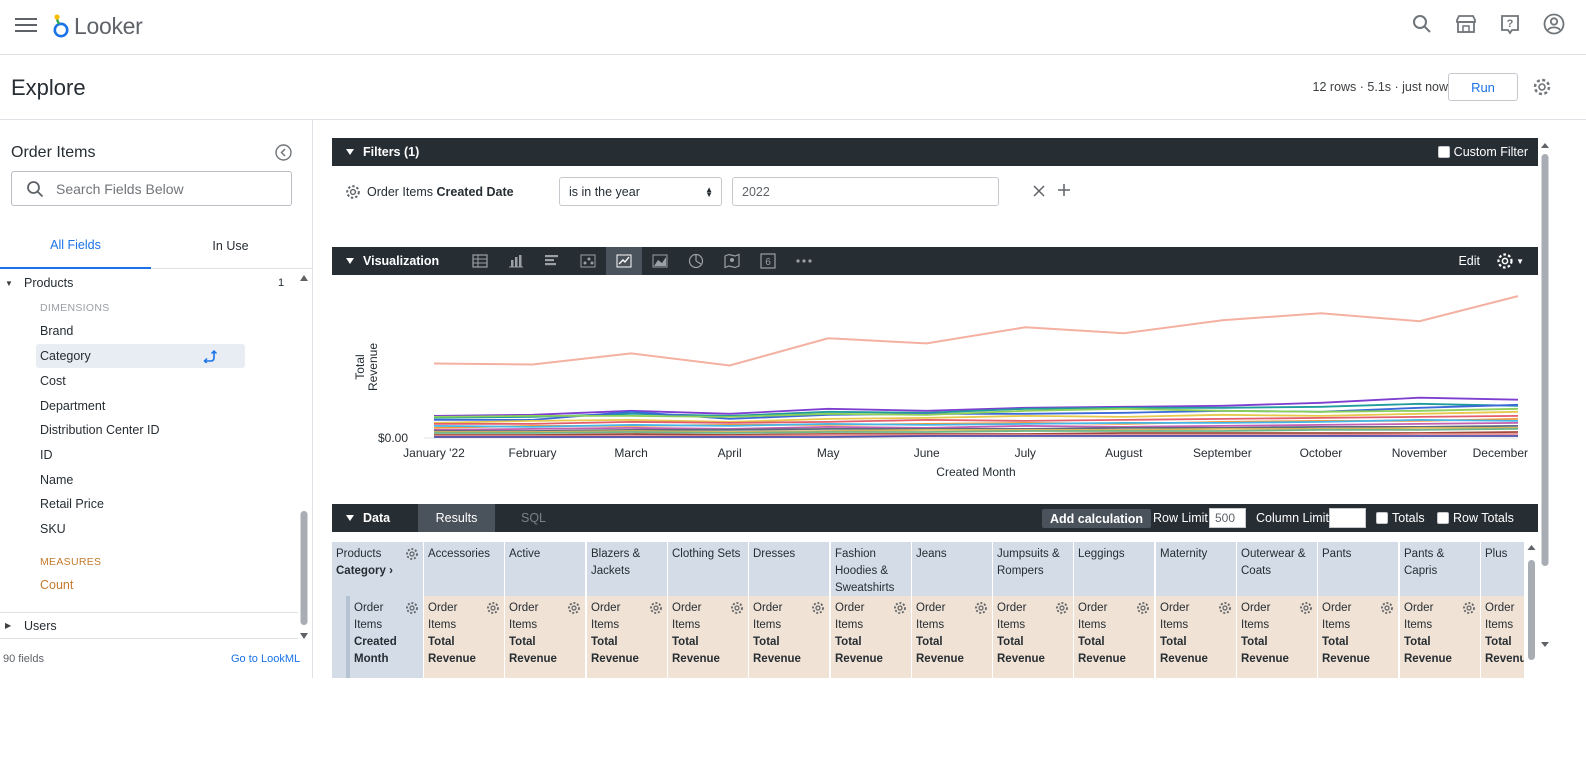 Image resolution: width=1586 pixels, height=759 pixels. Describe the element at coordinates (480, 261) in the screenshot. I see `table-icon` at that location.